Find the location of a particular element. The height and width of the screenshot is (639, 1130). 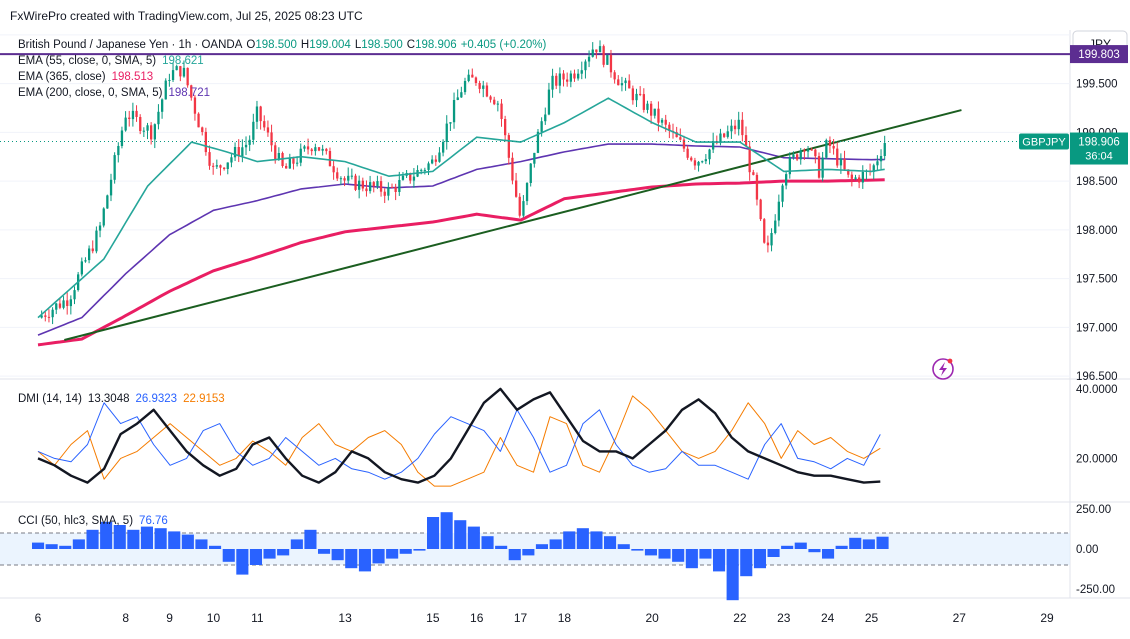

ema365-value: 198.513 is located at coordinates (133, 77).